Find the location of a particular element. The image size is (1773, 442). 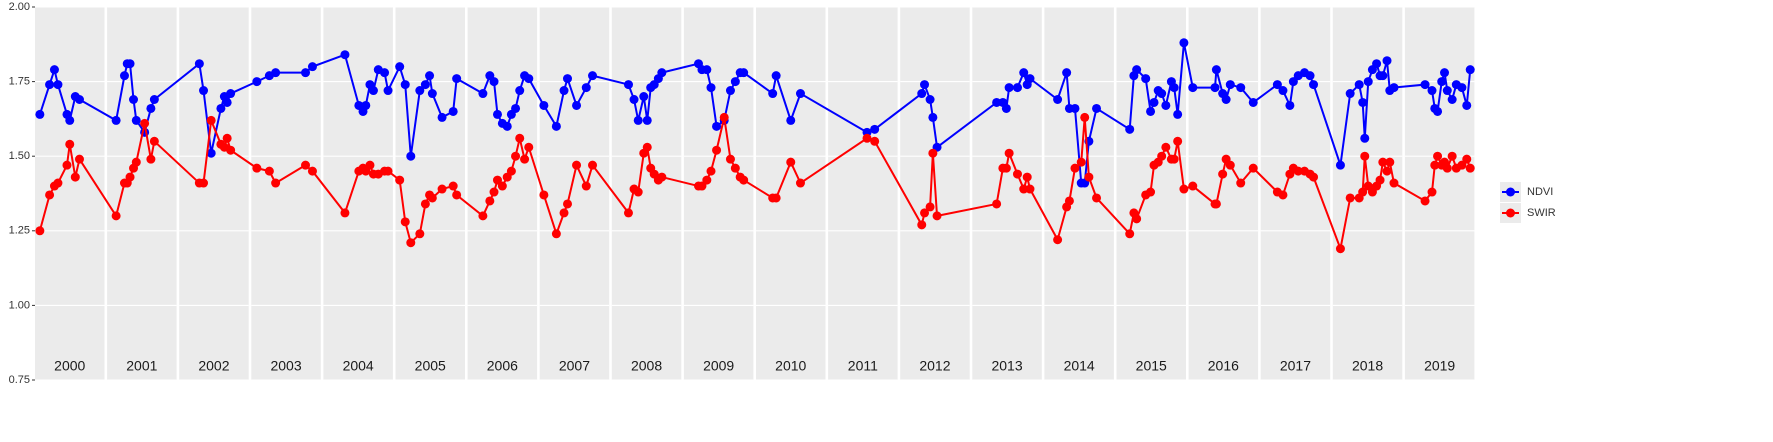

panel-label: 2010 is located at coordinates (790, 366).